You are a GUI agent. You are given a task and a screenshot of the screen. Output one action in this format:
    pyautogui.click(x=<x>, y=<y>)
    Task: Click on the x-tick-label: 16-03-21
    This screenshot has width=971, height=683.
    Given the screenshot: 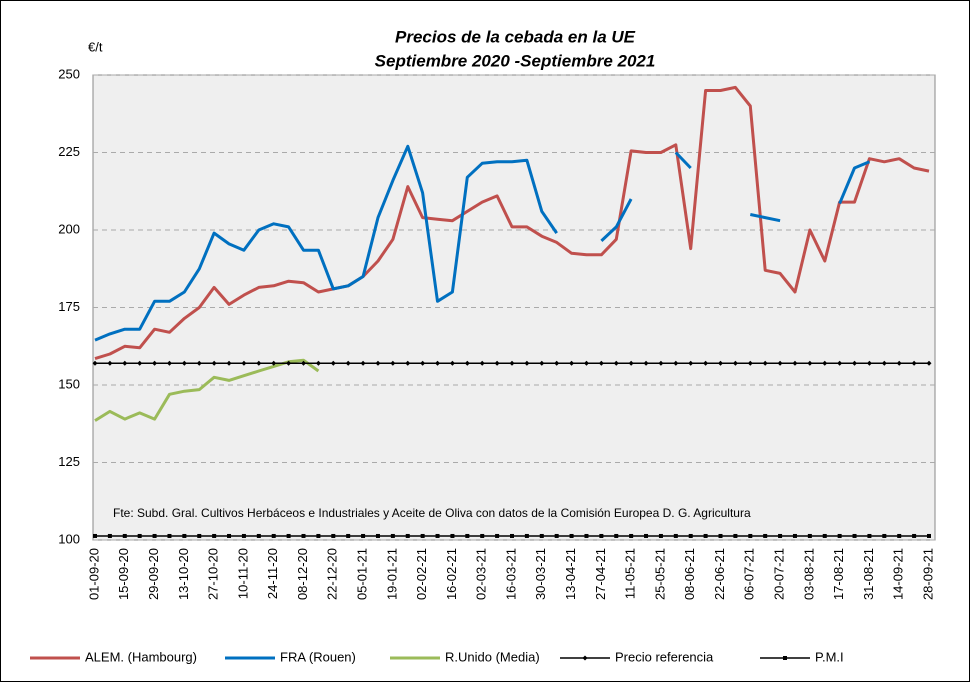 What is the action you would take?
    pyautogui.click(x=510, y=574)
    